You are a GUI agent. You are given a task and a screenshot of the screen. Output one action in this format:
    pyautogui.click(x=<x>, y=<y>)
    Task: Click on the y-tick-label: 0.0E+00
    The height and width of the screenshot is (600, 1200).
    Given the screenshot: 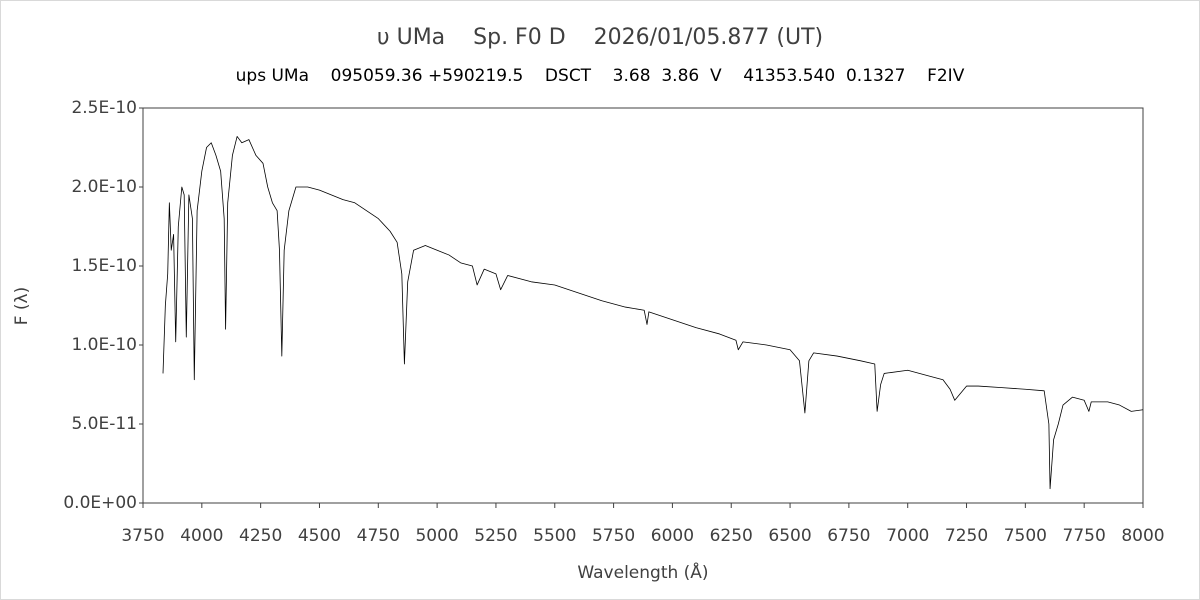 What is the action you would take?
    pyautogui.click(x=100, y=503)
    